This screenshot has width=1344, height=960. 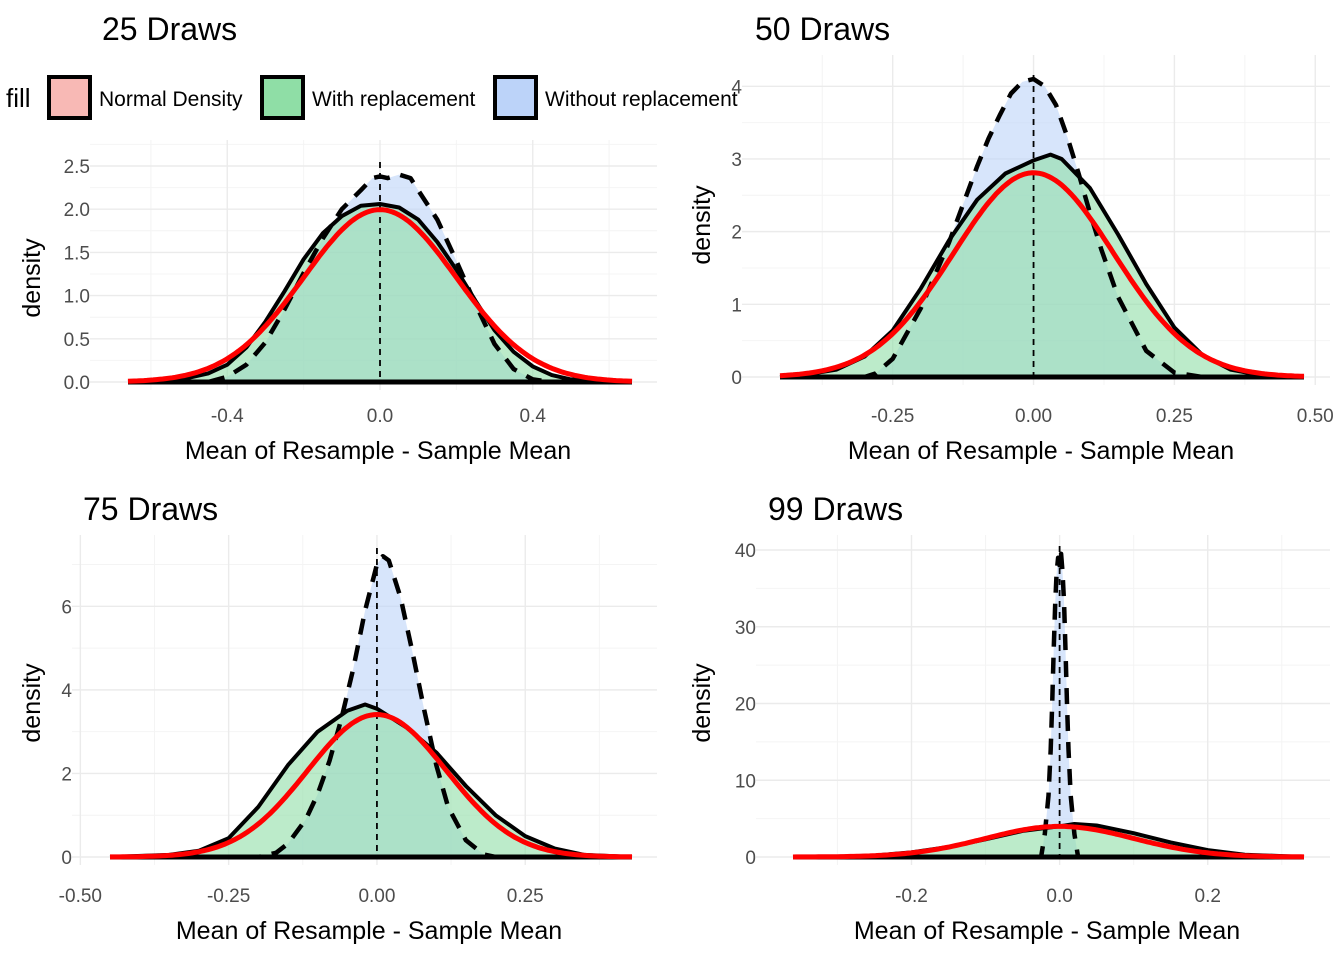 I want to click on legend-key-normal-density, so click(x=69, y=97).